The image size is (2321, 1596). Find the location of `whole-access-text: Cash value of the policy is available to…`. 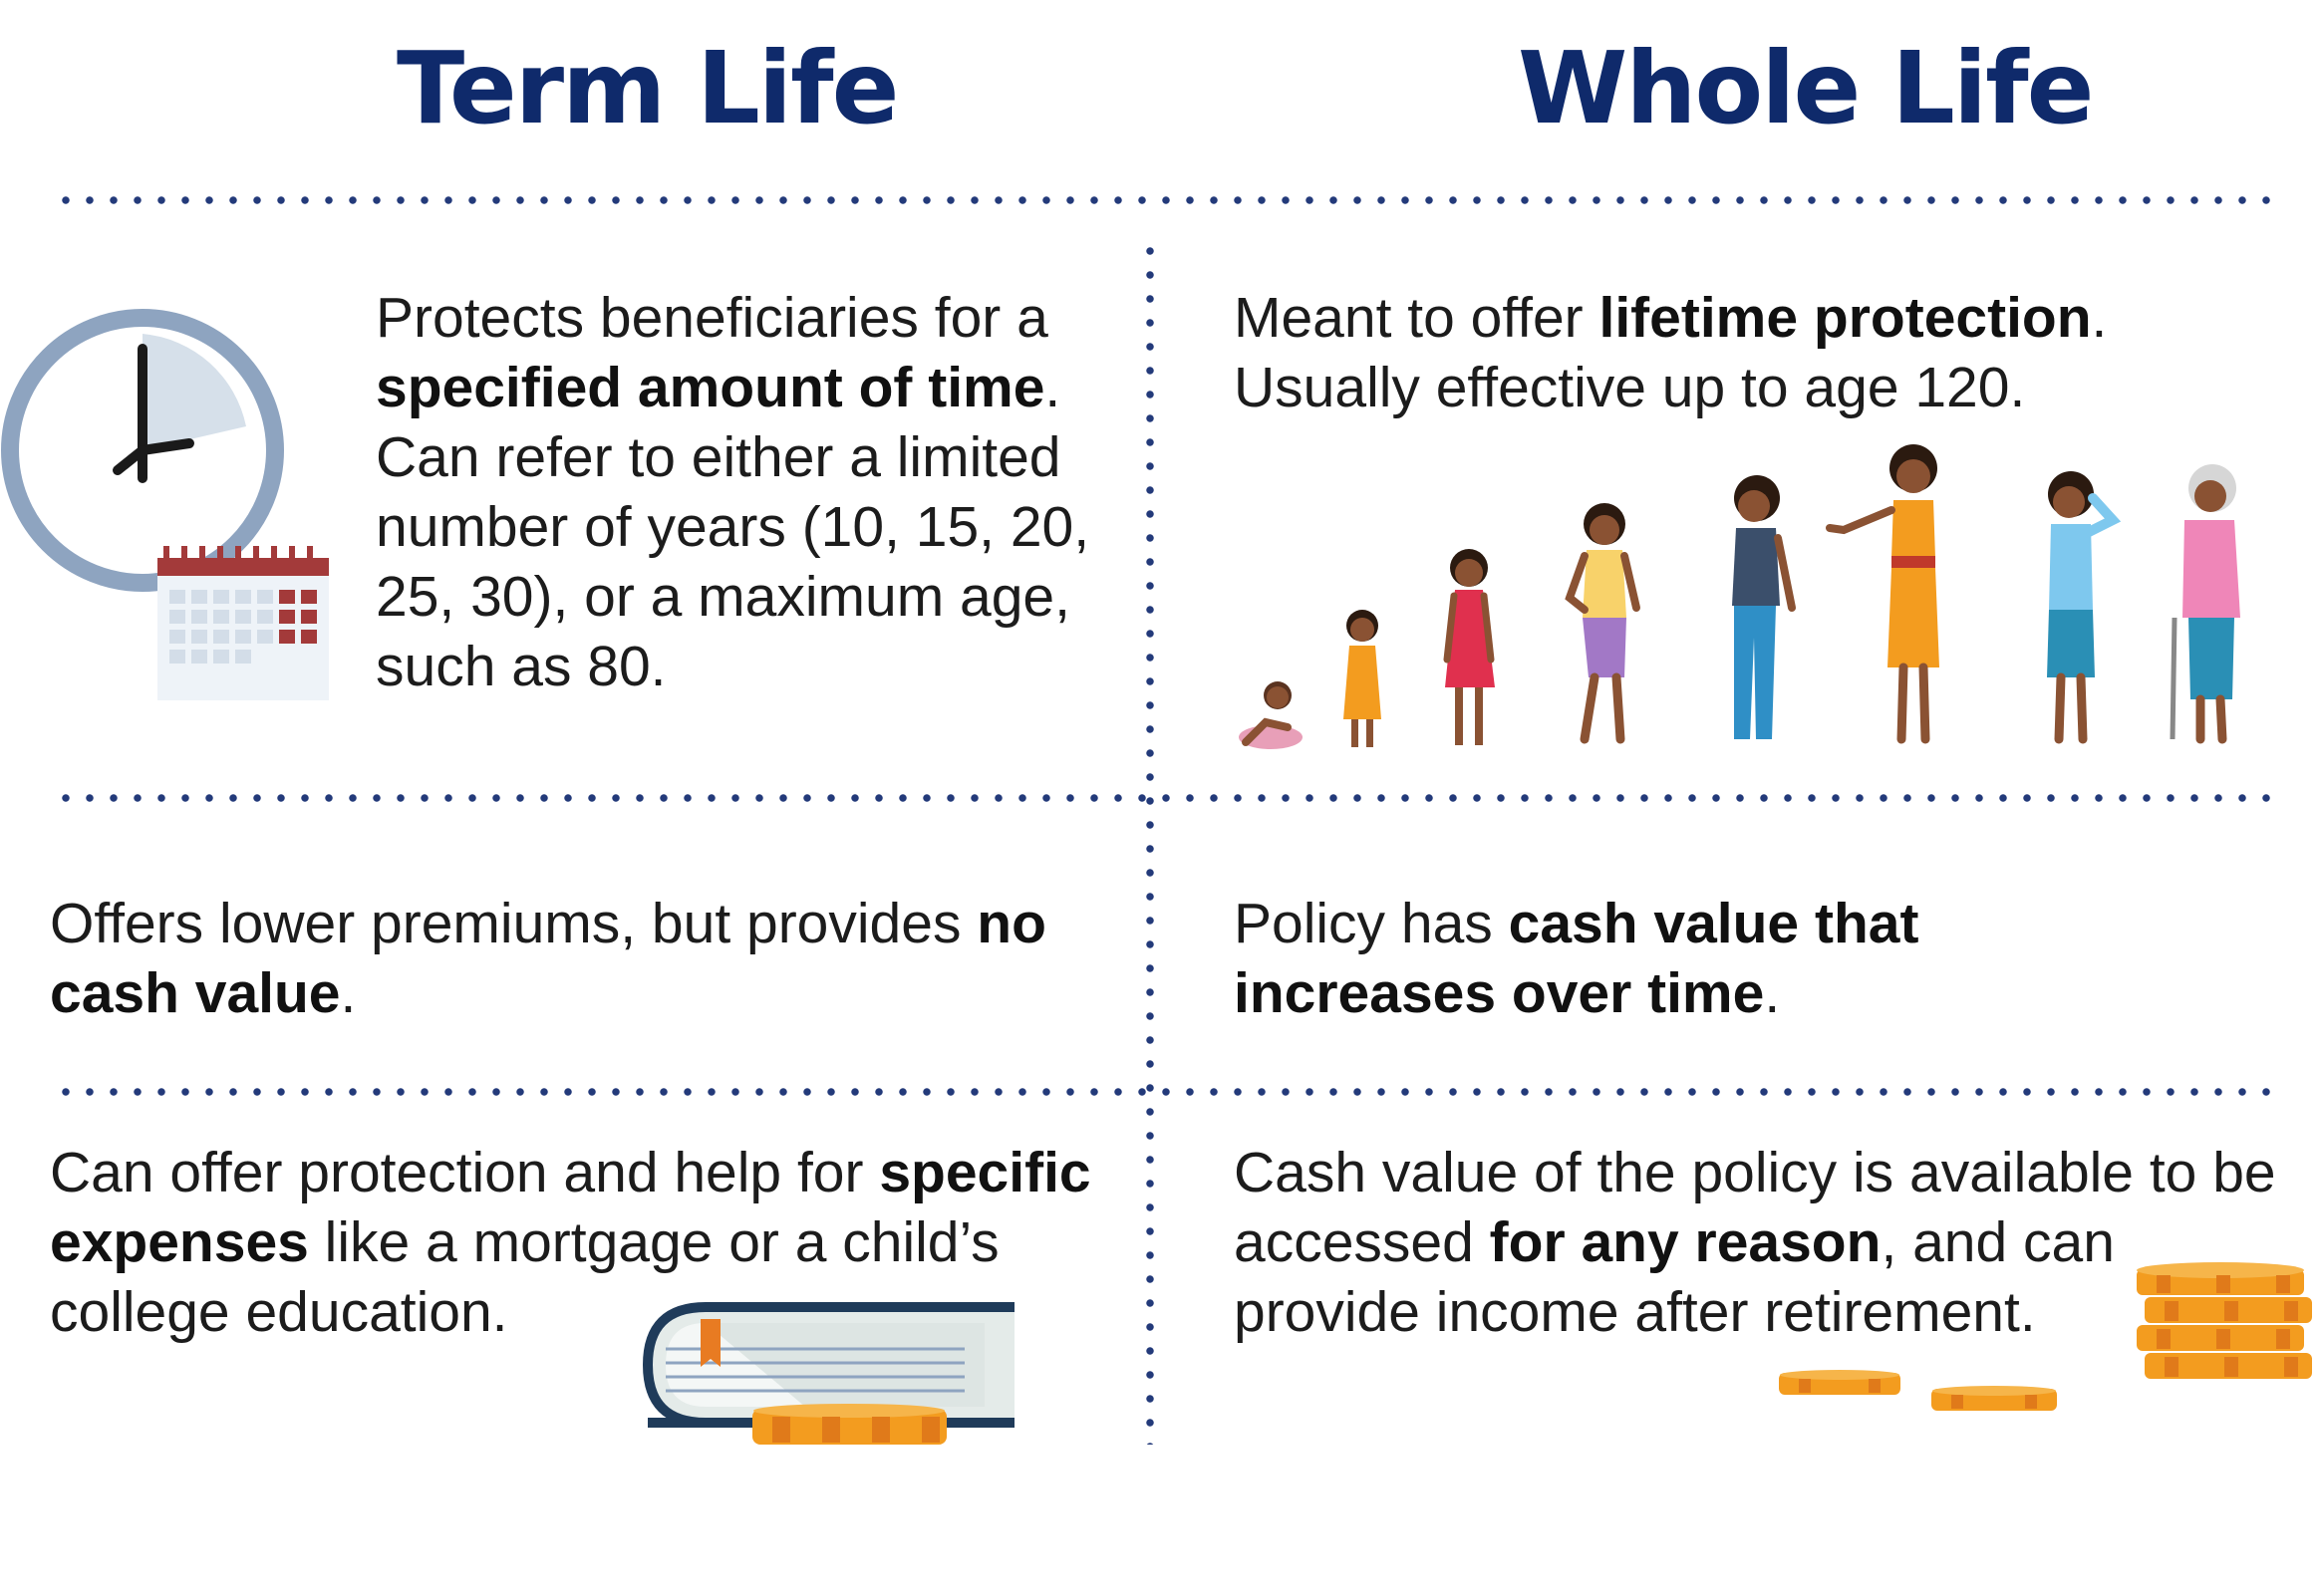

whole-access-text: Cash value of the policy is available to… is located at coordinates (1767, 1242).